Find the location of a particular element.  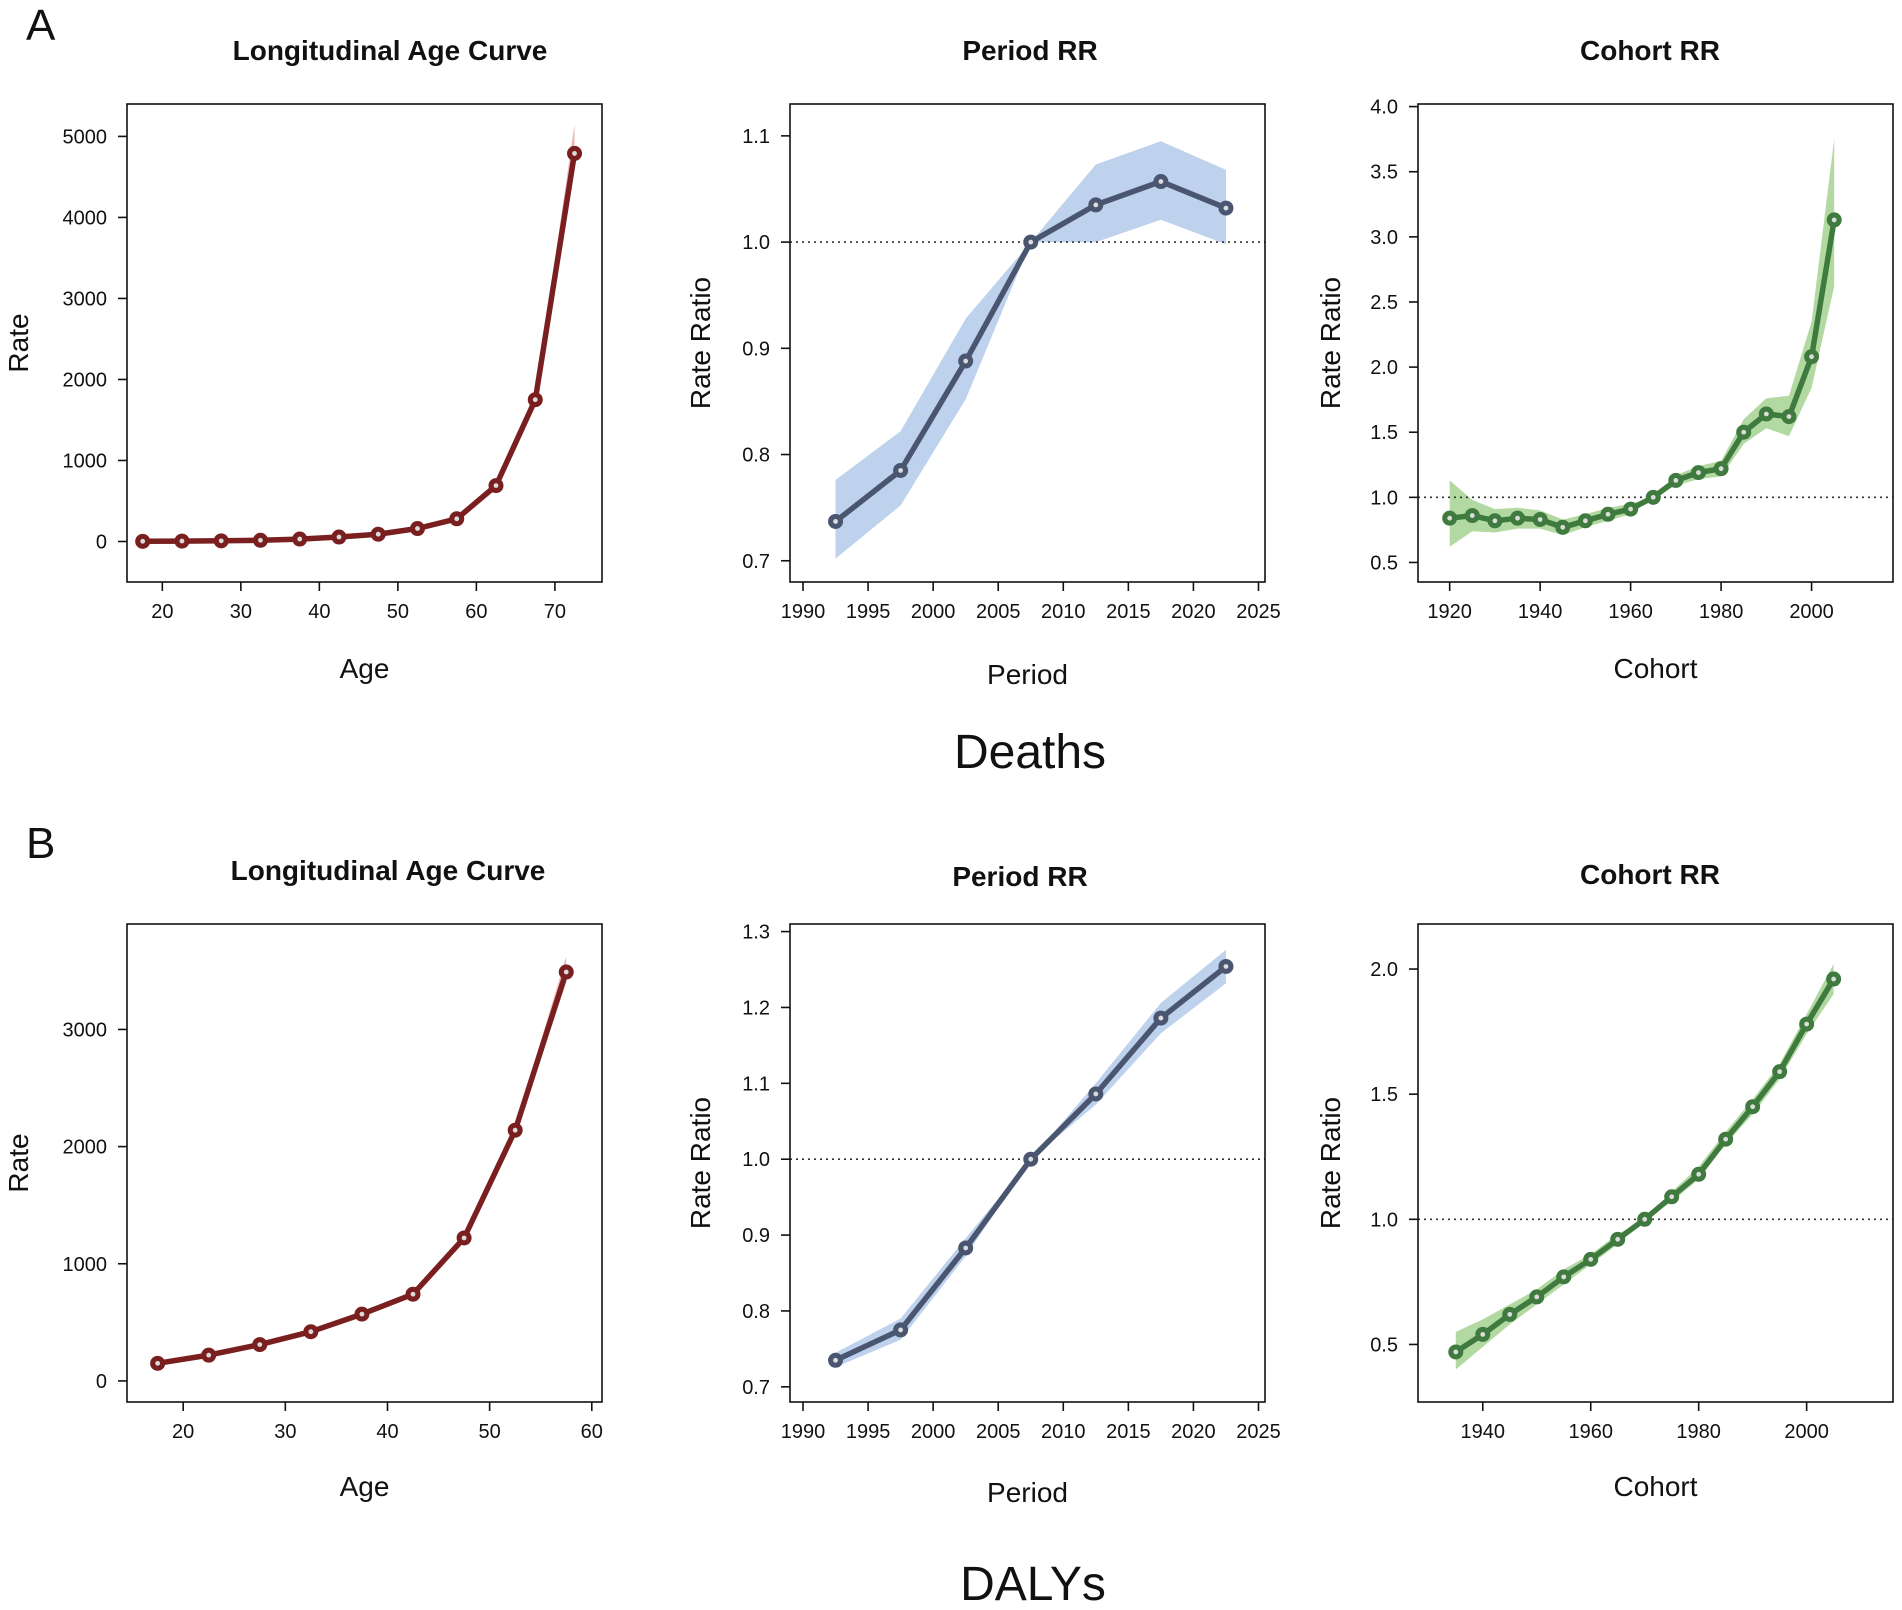

group-label-deaths: Deaths is located at coordinates (1030, 752).